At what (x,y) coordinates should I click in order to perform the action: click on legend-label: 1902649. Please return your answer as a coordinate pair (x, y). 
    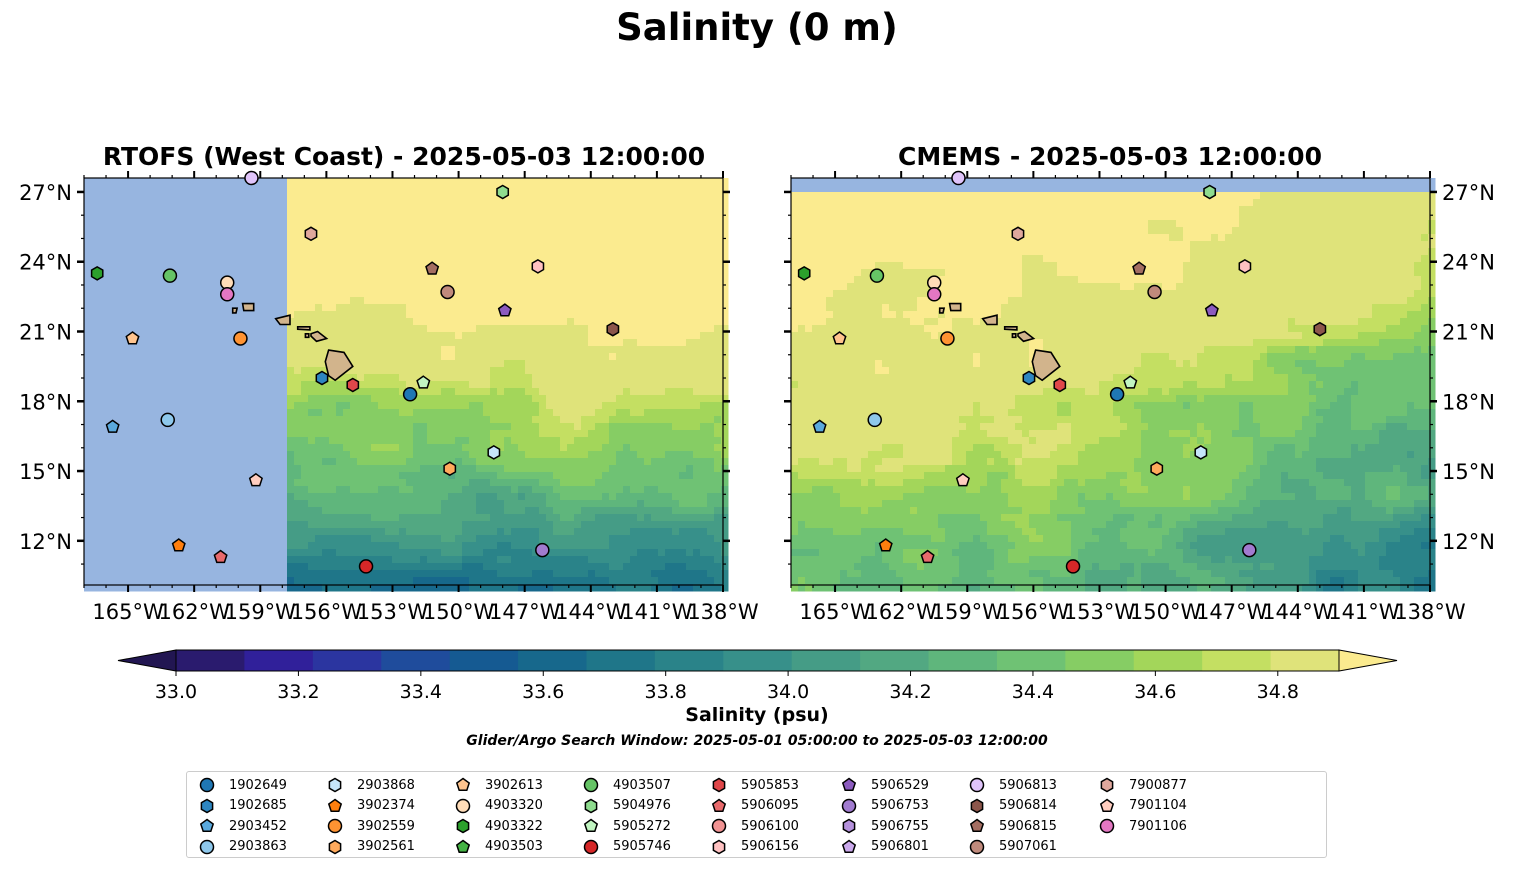
    Looking at the image, I should click on (258, 785).